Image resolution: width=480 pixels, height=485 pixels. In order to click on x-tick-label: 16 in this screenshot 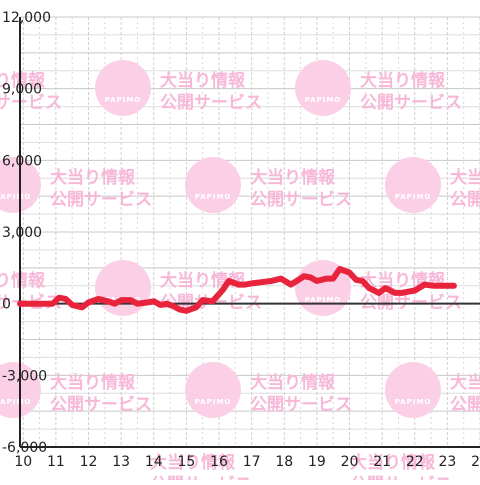, I will do `click(219, 462)`.